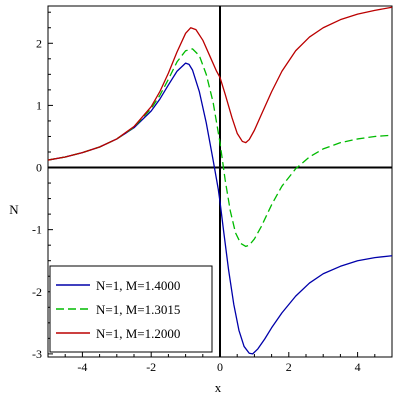  Describe the element at coordinates (138, 333) in the screenshot. I see `legend-label-3: N=1, M=1.2000` at that location.